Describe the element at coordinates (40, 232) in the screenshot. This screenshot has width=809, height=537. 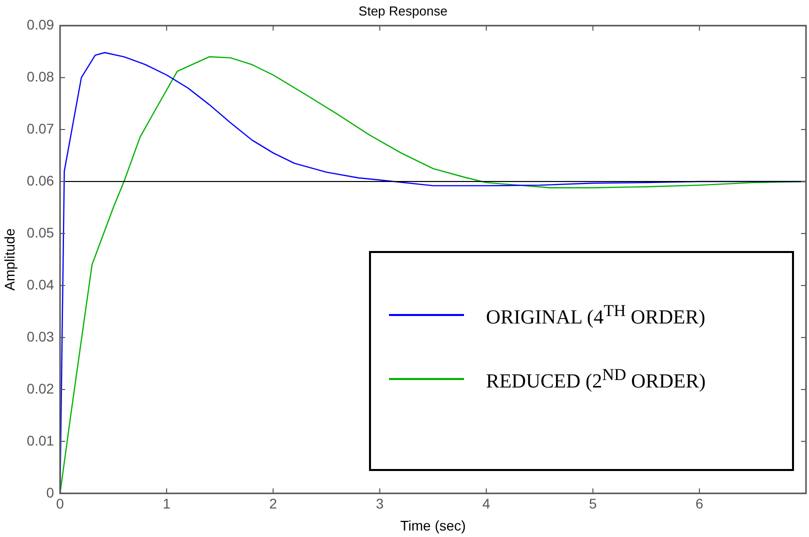
I see `y-tick-label: 0.05` at that location.